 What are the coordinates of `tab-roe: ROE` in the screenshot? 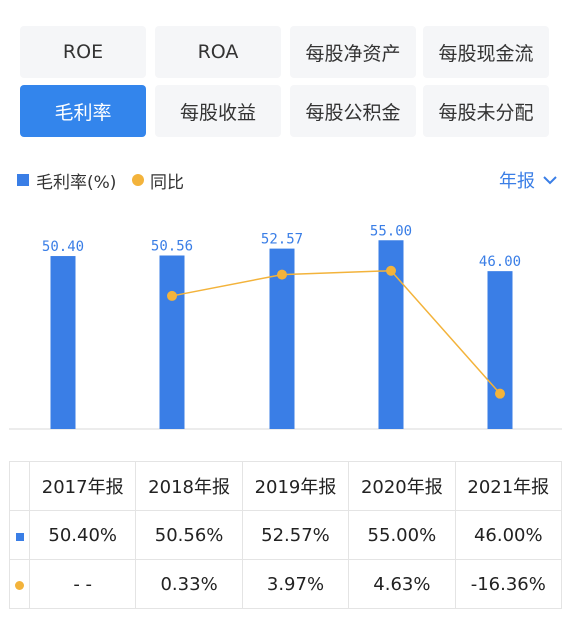 It's located at (83, 52).